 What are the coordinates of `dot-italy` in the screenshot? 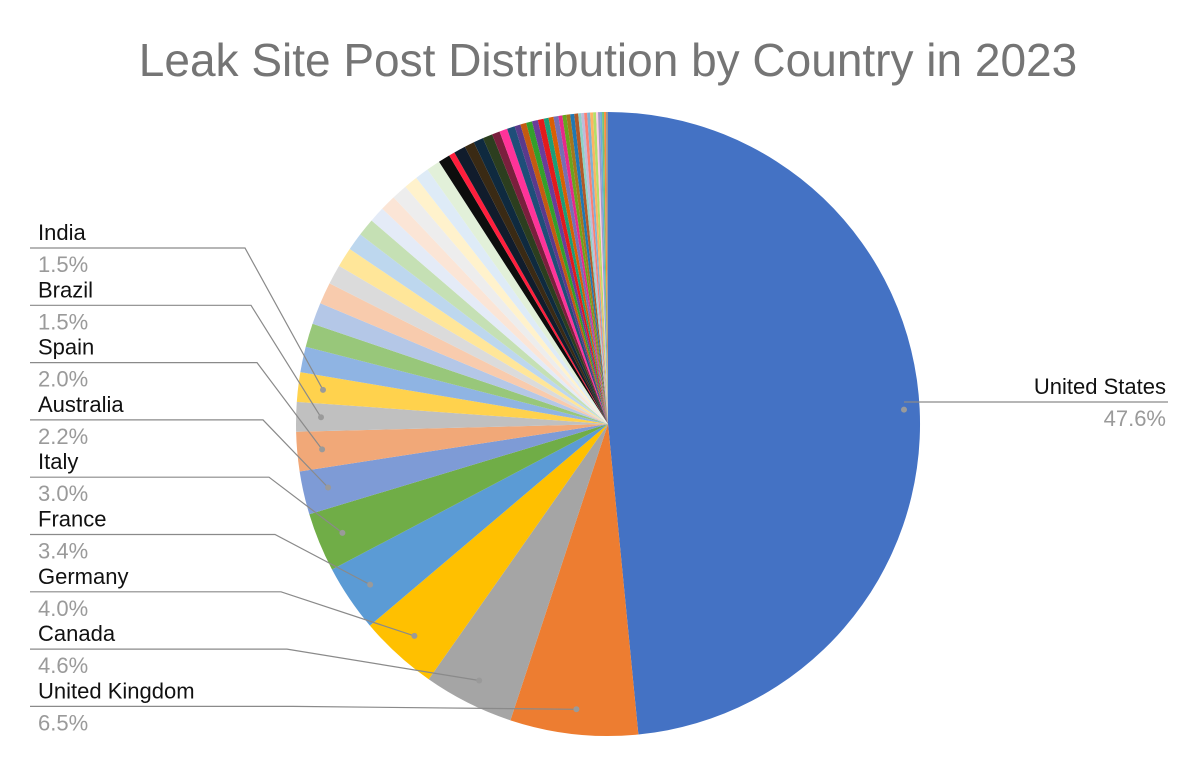 It's located at (342, 532).